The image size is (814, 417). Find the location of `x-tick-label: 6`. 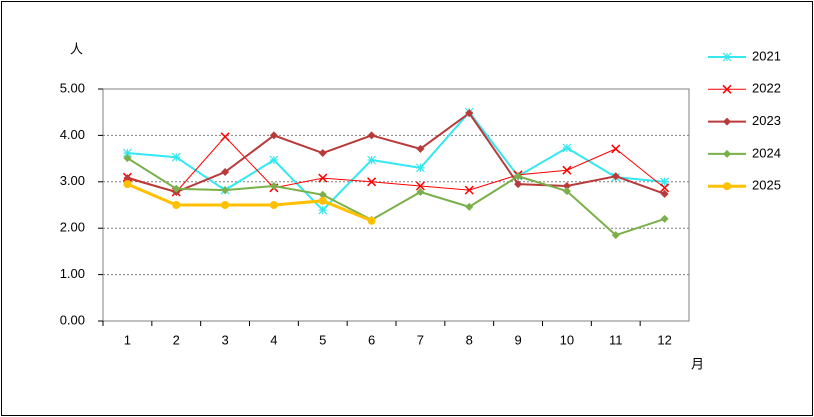

x-tick-label: 6 is located at coordinates (371, 339).